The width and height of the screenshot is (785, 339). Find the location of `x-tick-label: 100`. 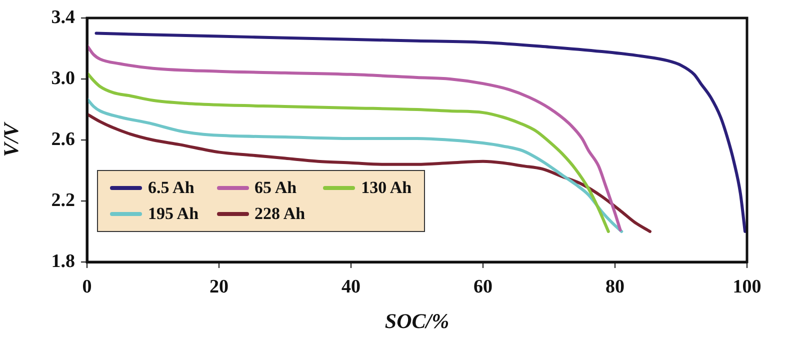

x-tick-label: 100 is located at coordinates (747, 287).